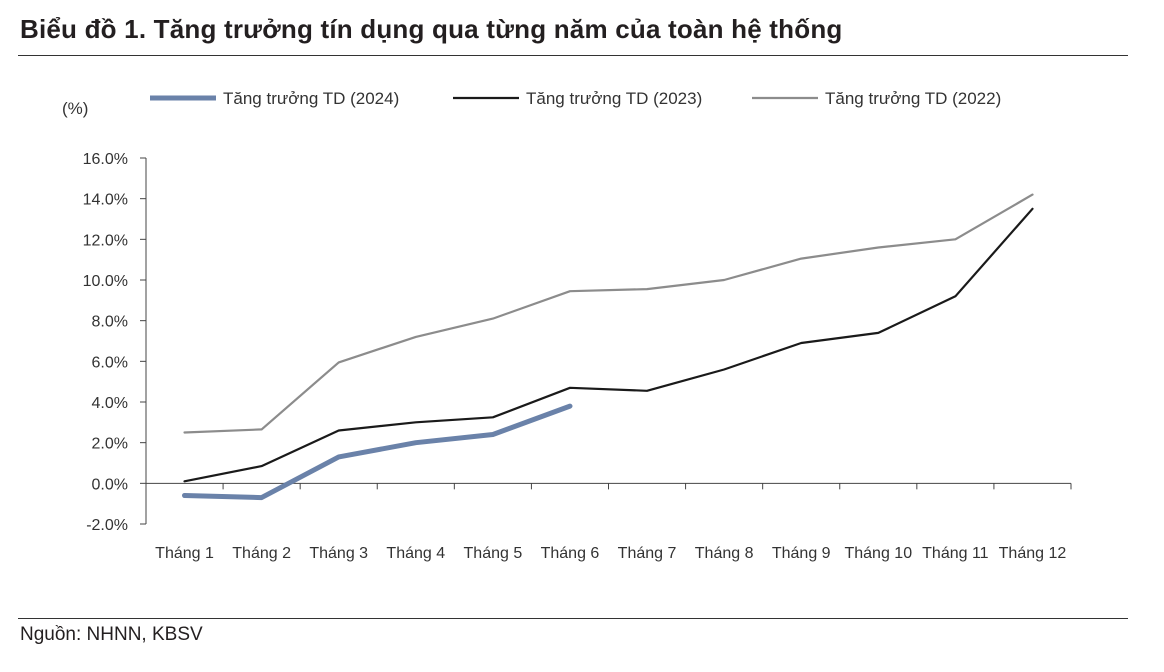 The height and width of the screenshot is (672, 1164). What do you see at coordinates (570, 553) in the screenshot?
I see `x-tick-label: Tháng 6` at bounding box center [570, 553].